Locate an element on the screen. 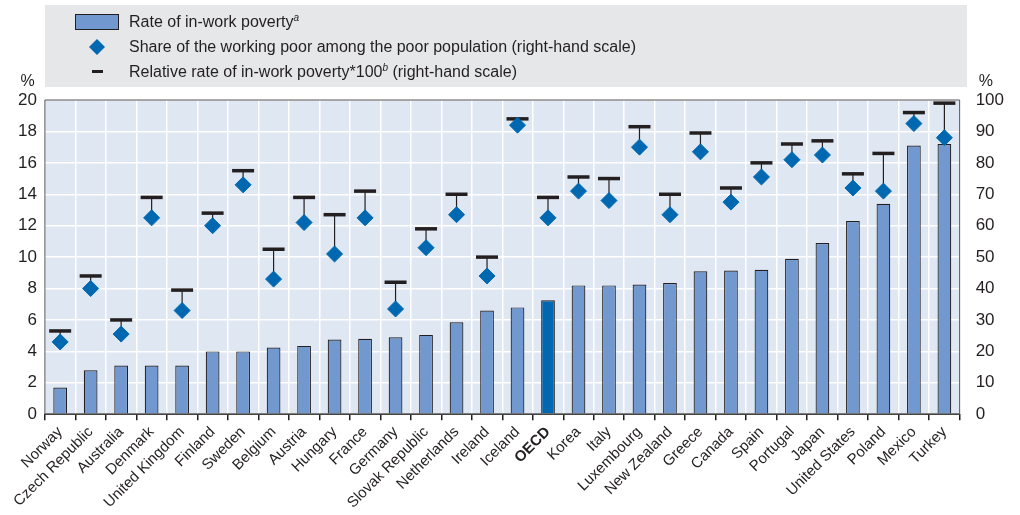 Image resolution: width=1020 pixels, height=515 pixels. y-tick-label: 20 is located at coordinates (27, 99).